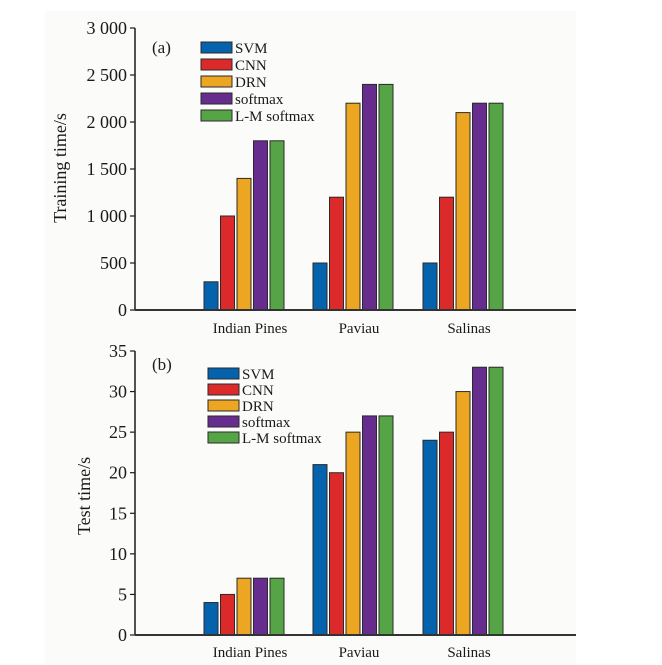 The width and height of the screenshot is (662, 665). I want to click on panel-label: (b), so click(162, 364).